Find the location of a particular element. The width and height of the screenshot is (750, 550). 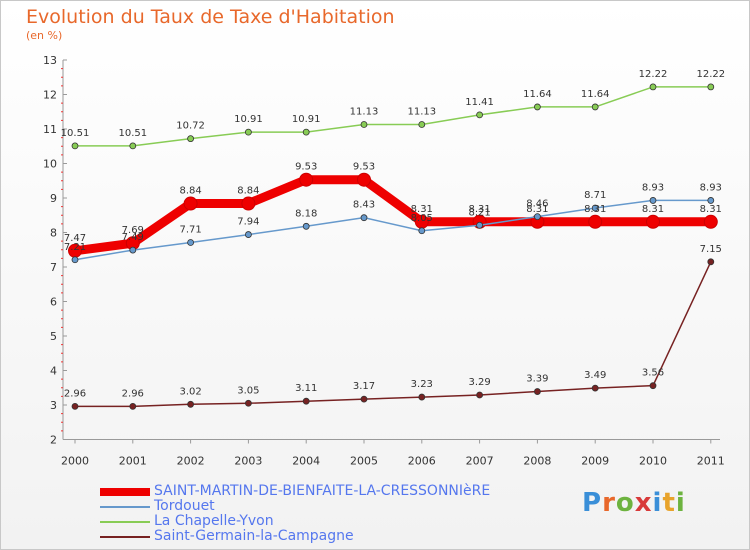

data-label: 12.22 is located at coordinates (653, 74).